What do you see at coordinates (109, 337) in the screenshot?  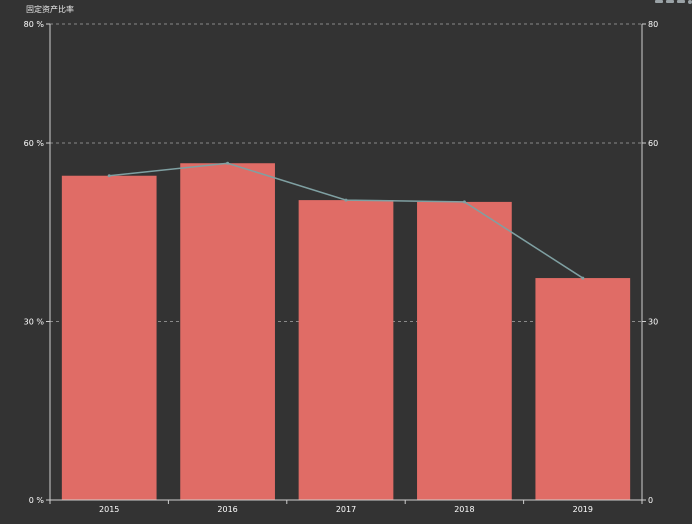 I see `bar-2015` at bounding box center [109, 337].